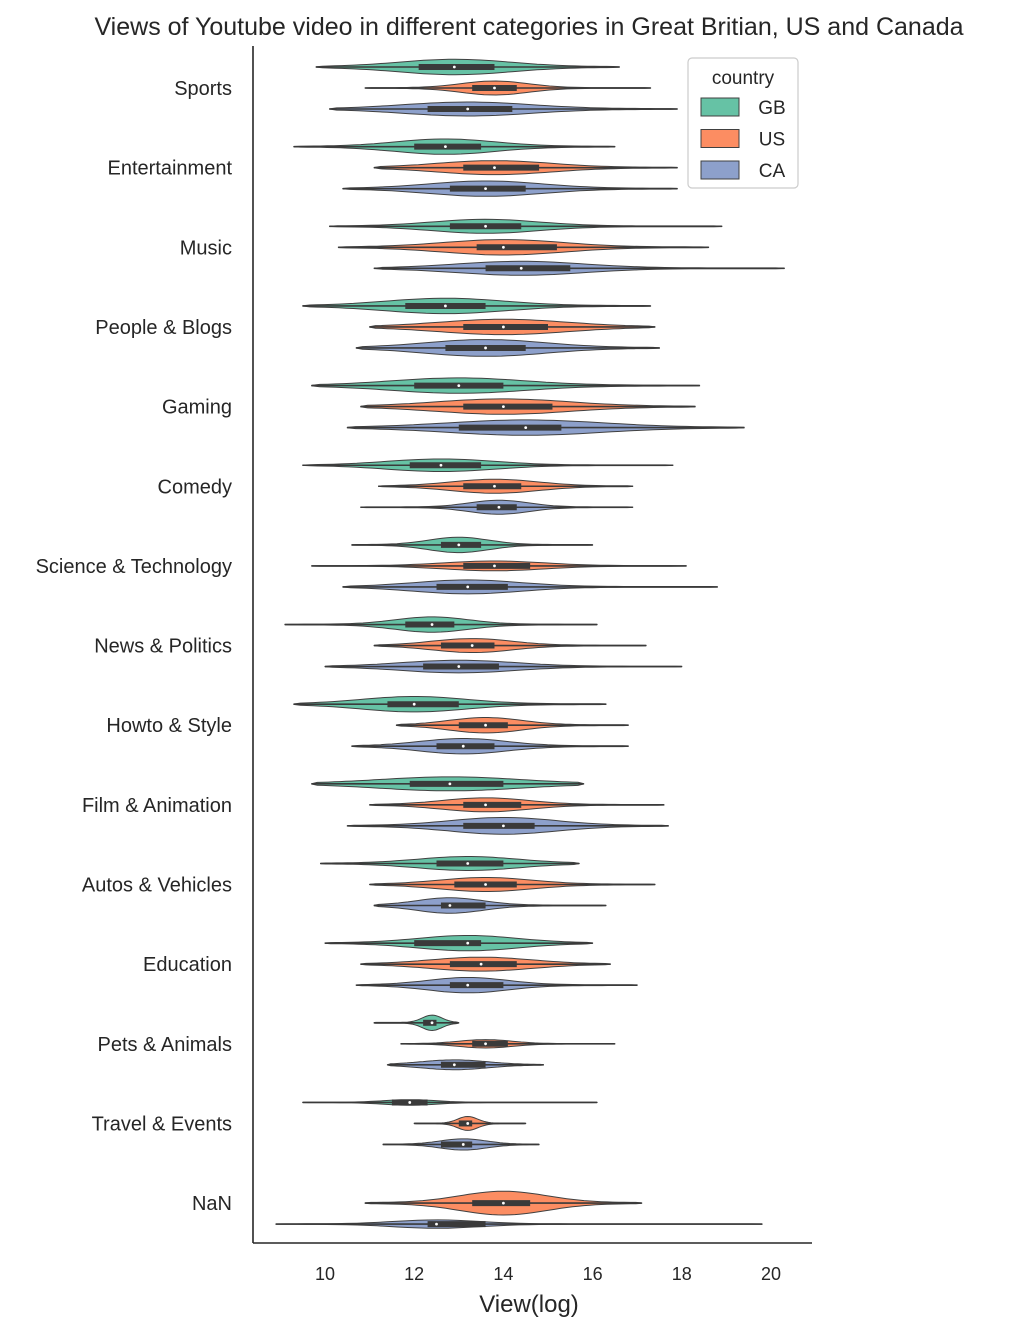  What do you see at coordinates (169, 726) in the screenshot?
I see `y-tick-label-howto-style: Howto & Style` at bounding box center [169, 726].